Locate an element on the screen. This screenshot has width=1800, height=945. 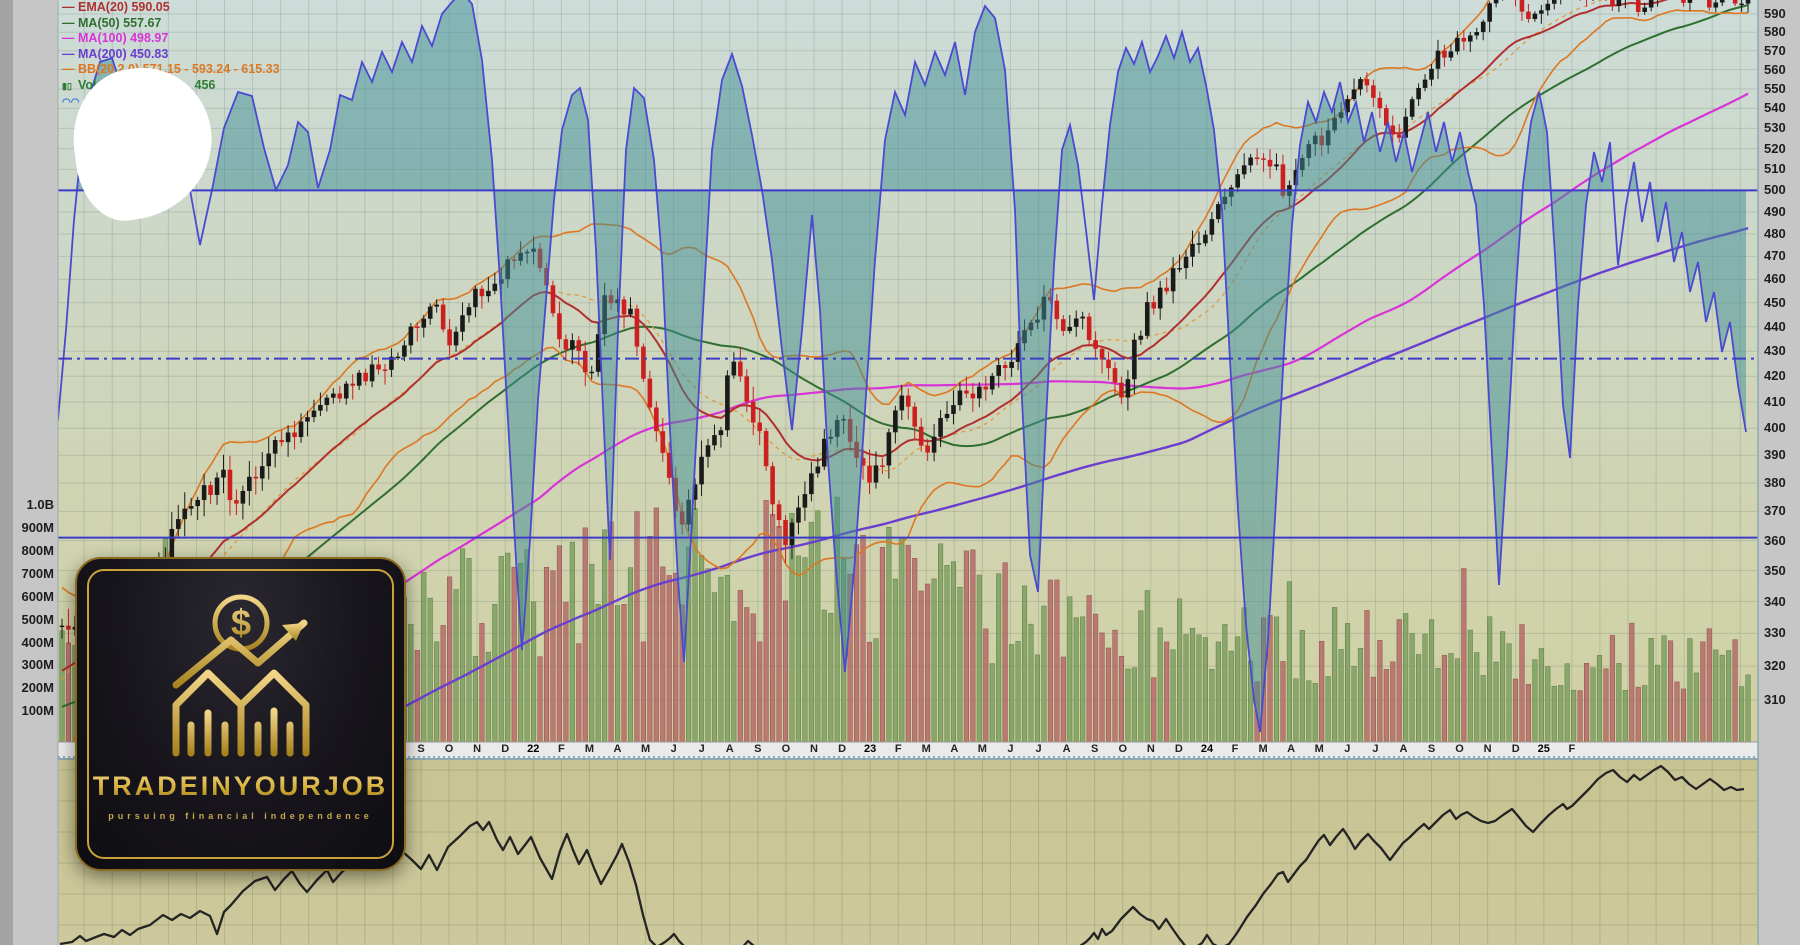
month-label-M-18: M is located at coordinates (926, 749).